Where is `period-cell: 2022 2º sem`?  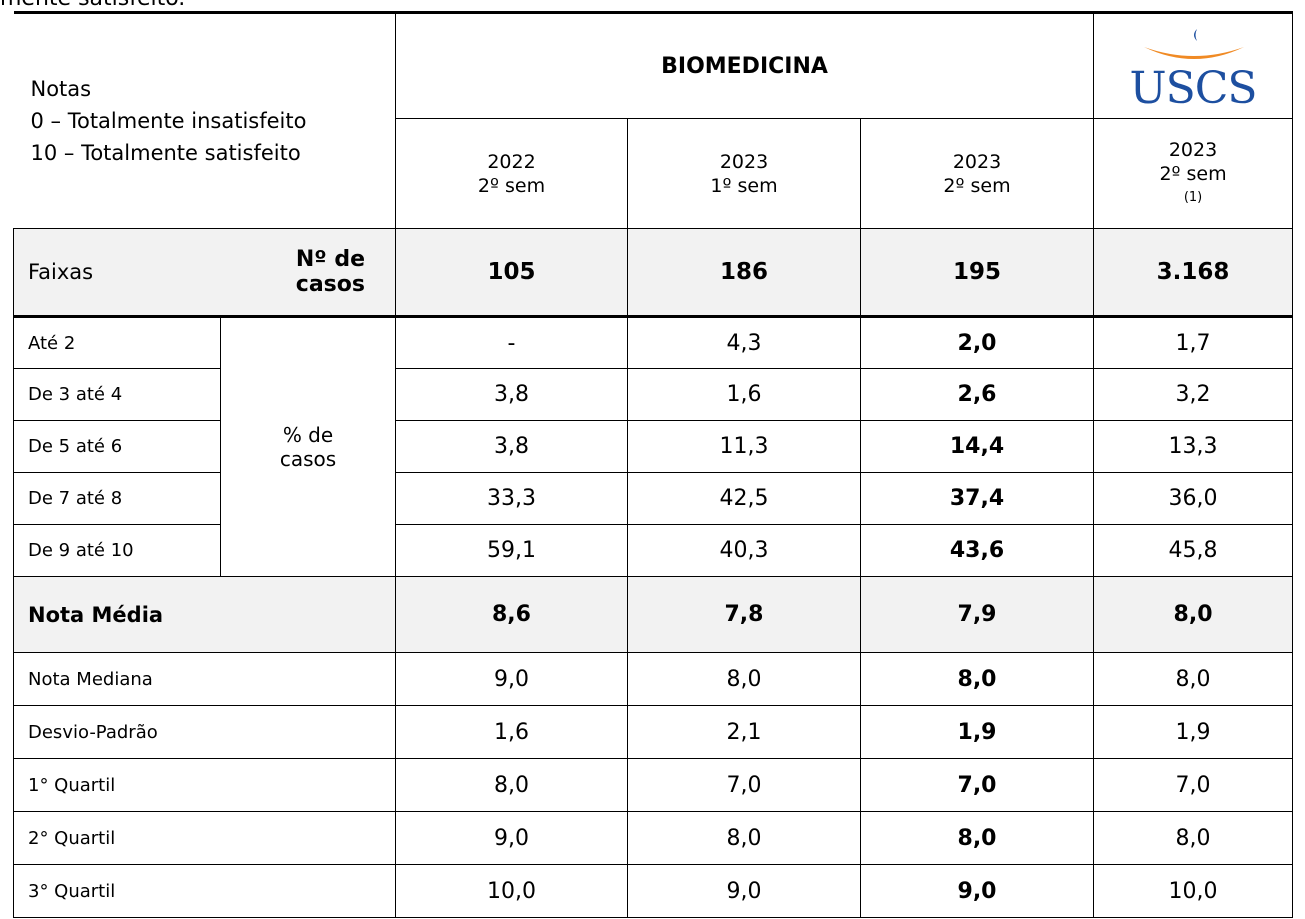 period-cell: 2022 2º sem is located at coordinates (511, 173).